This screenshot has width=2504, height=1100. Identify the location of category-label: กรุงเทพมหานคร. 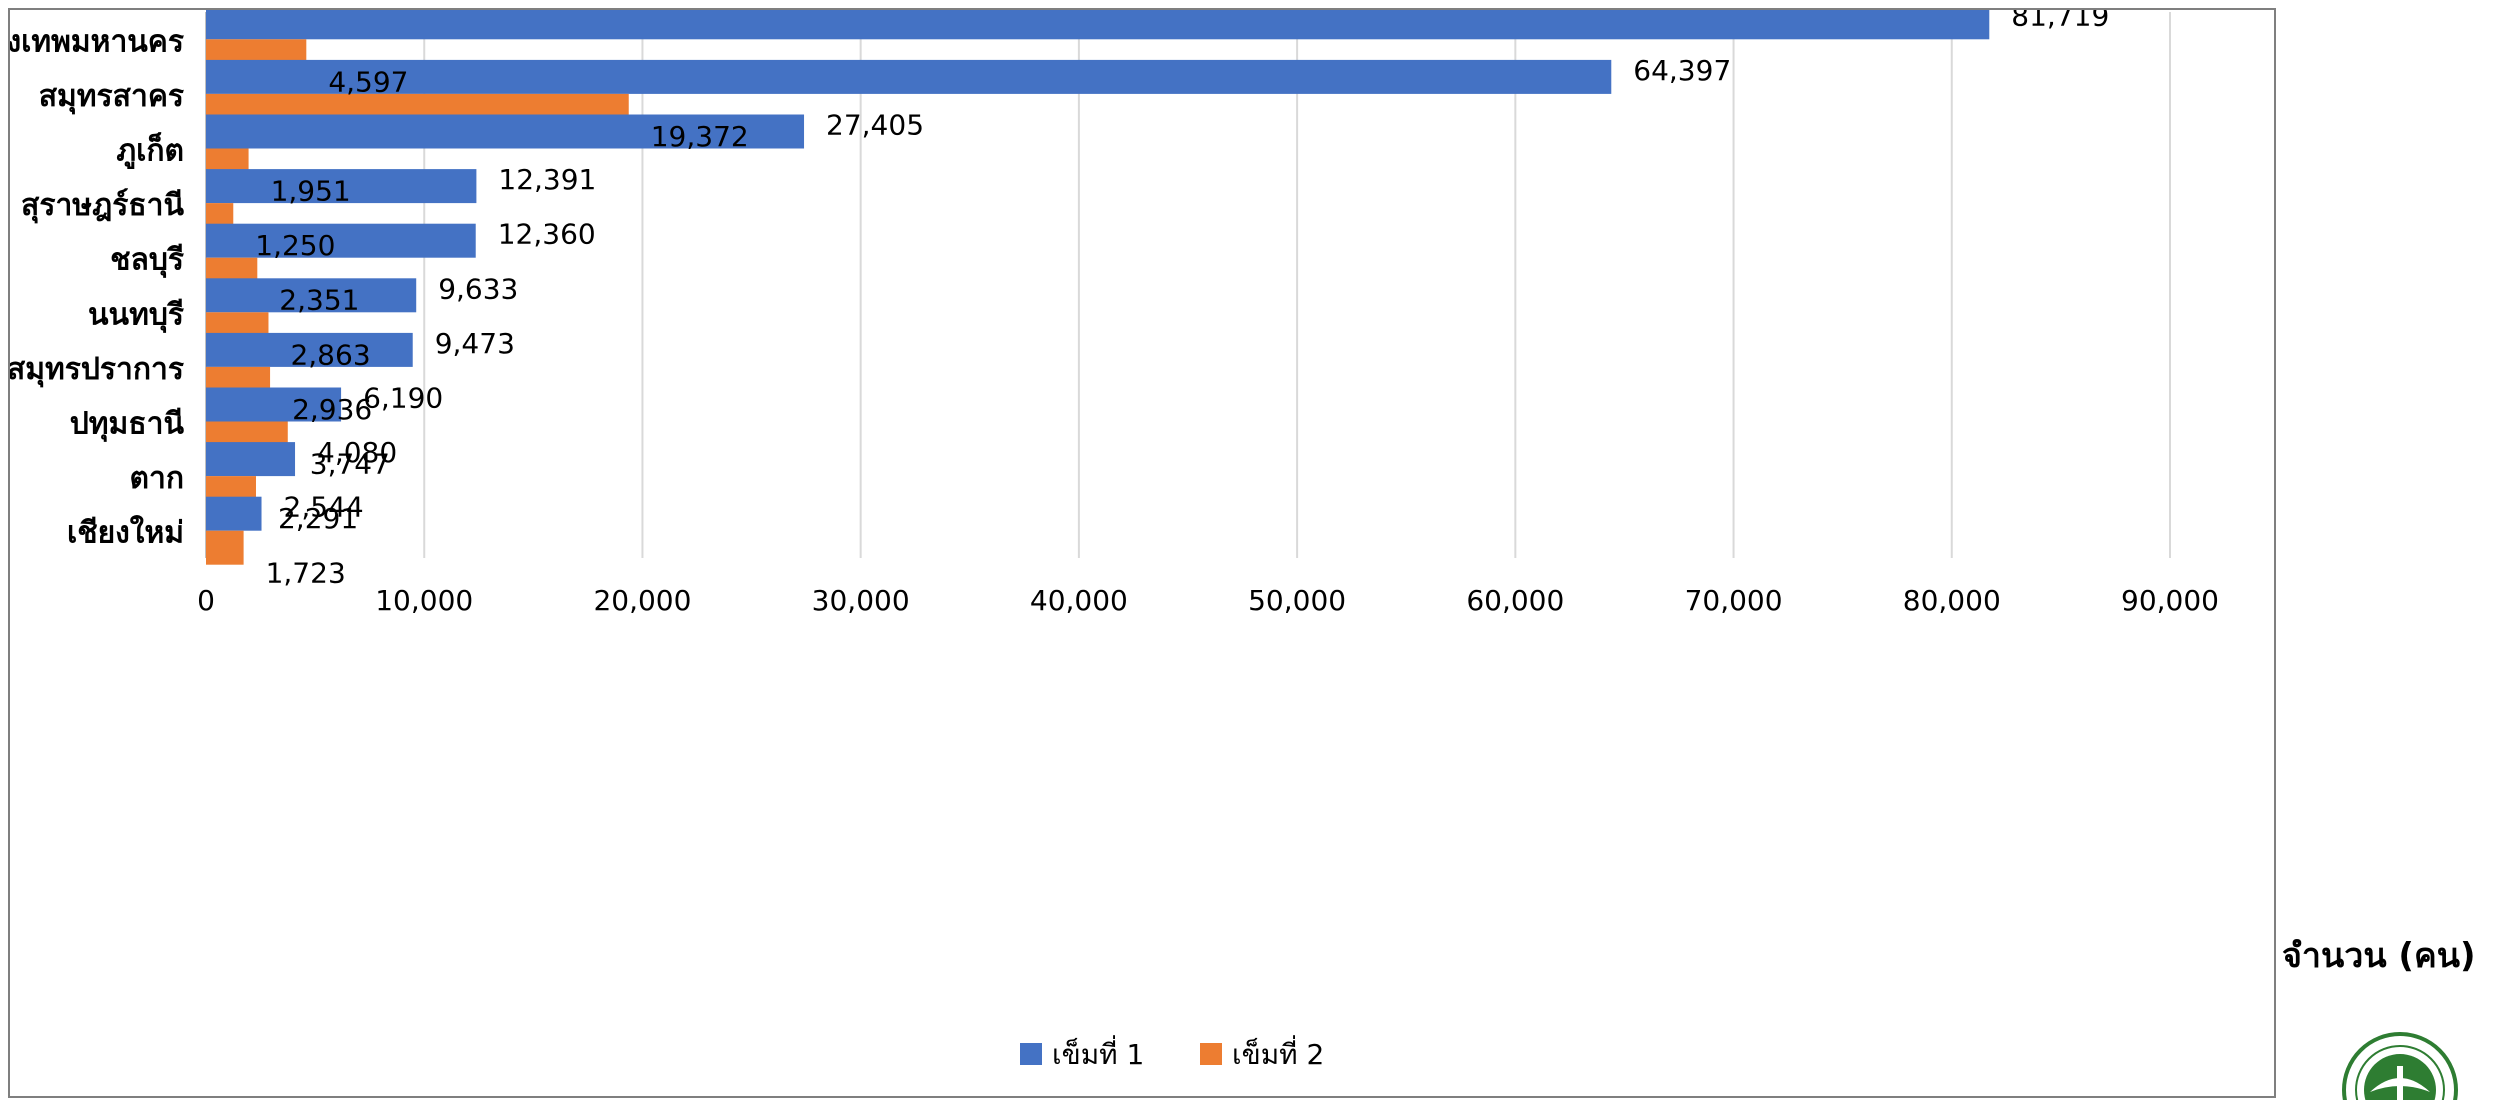
(97, 42).